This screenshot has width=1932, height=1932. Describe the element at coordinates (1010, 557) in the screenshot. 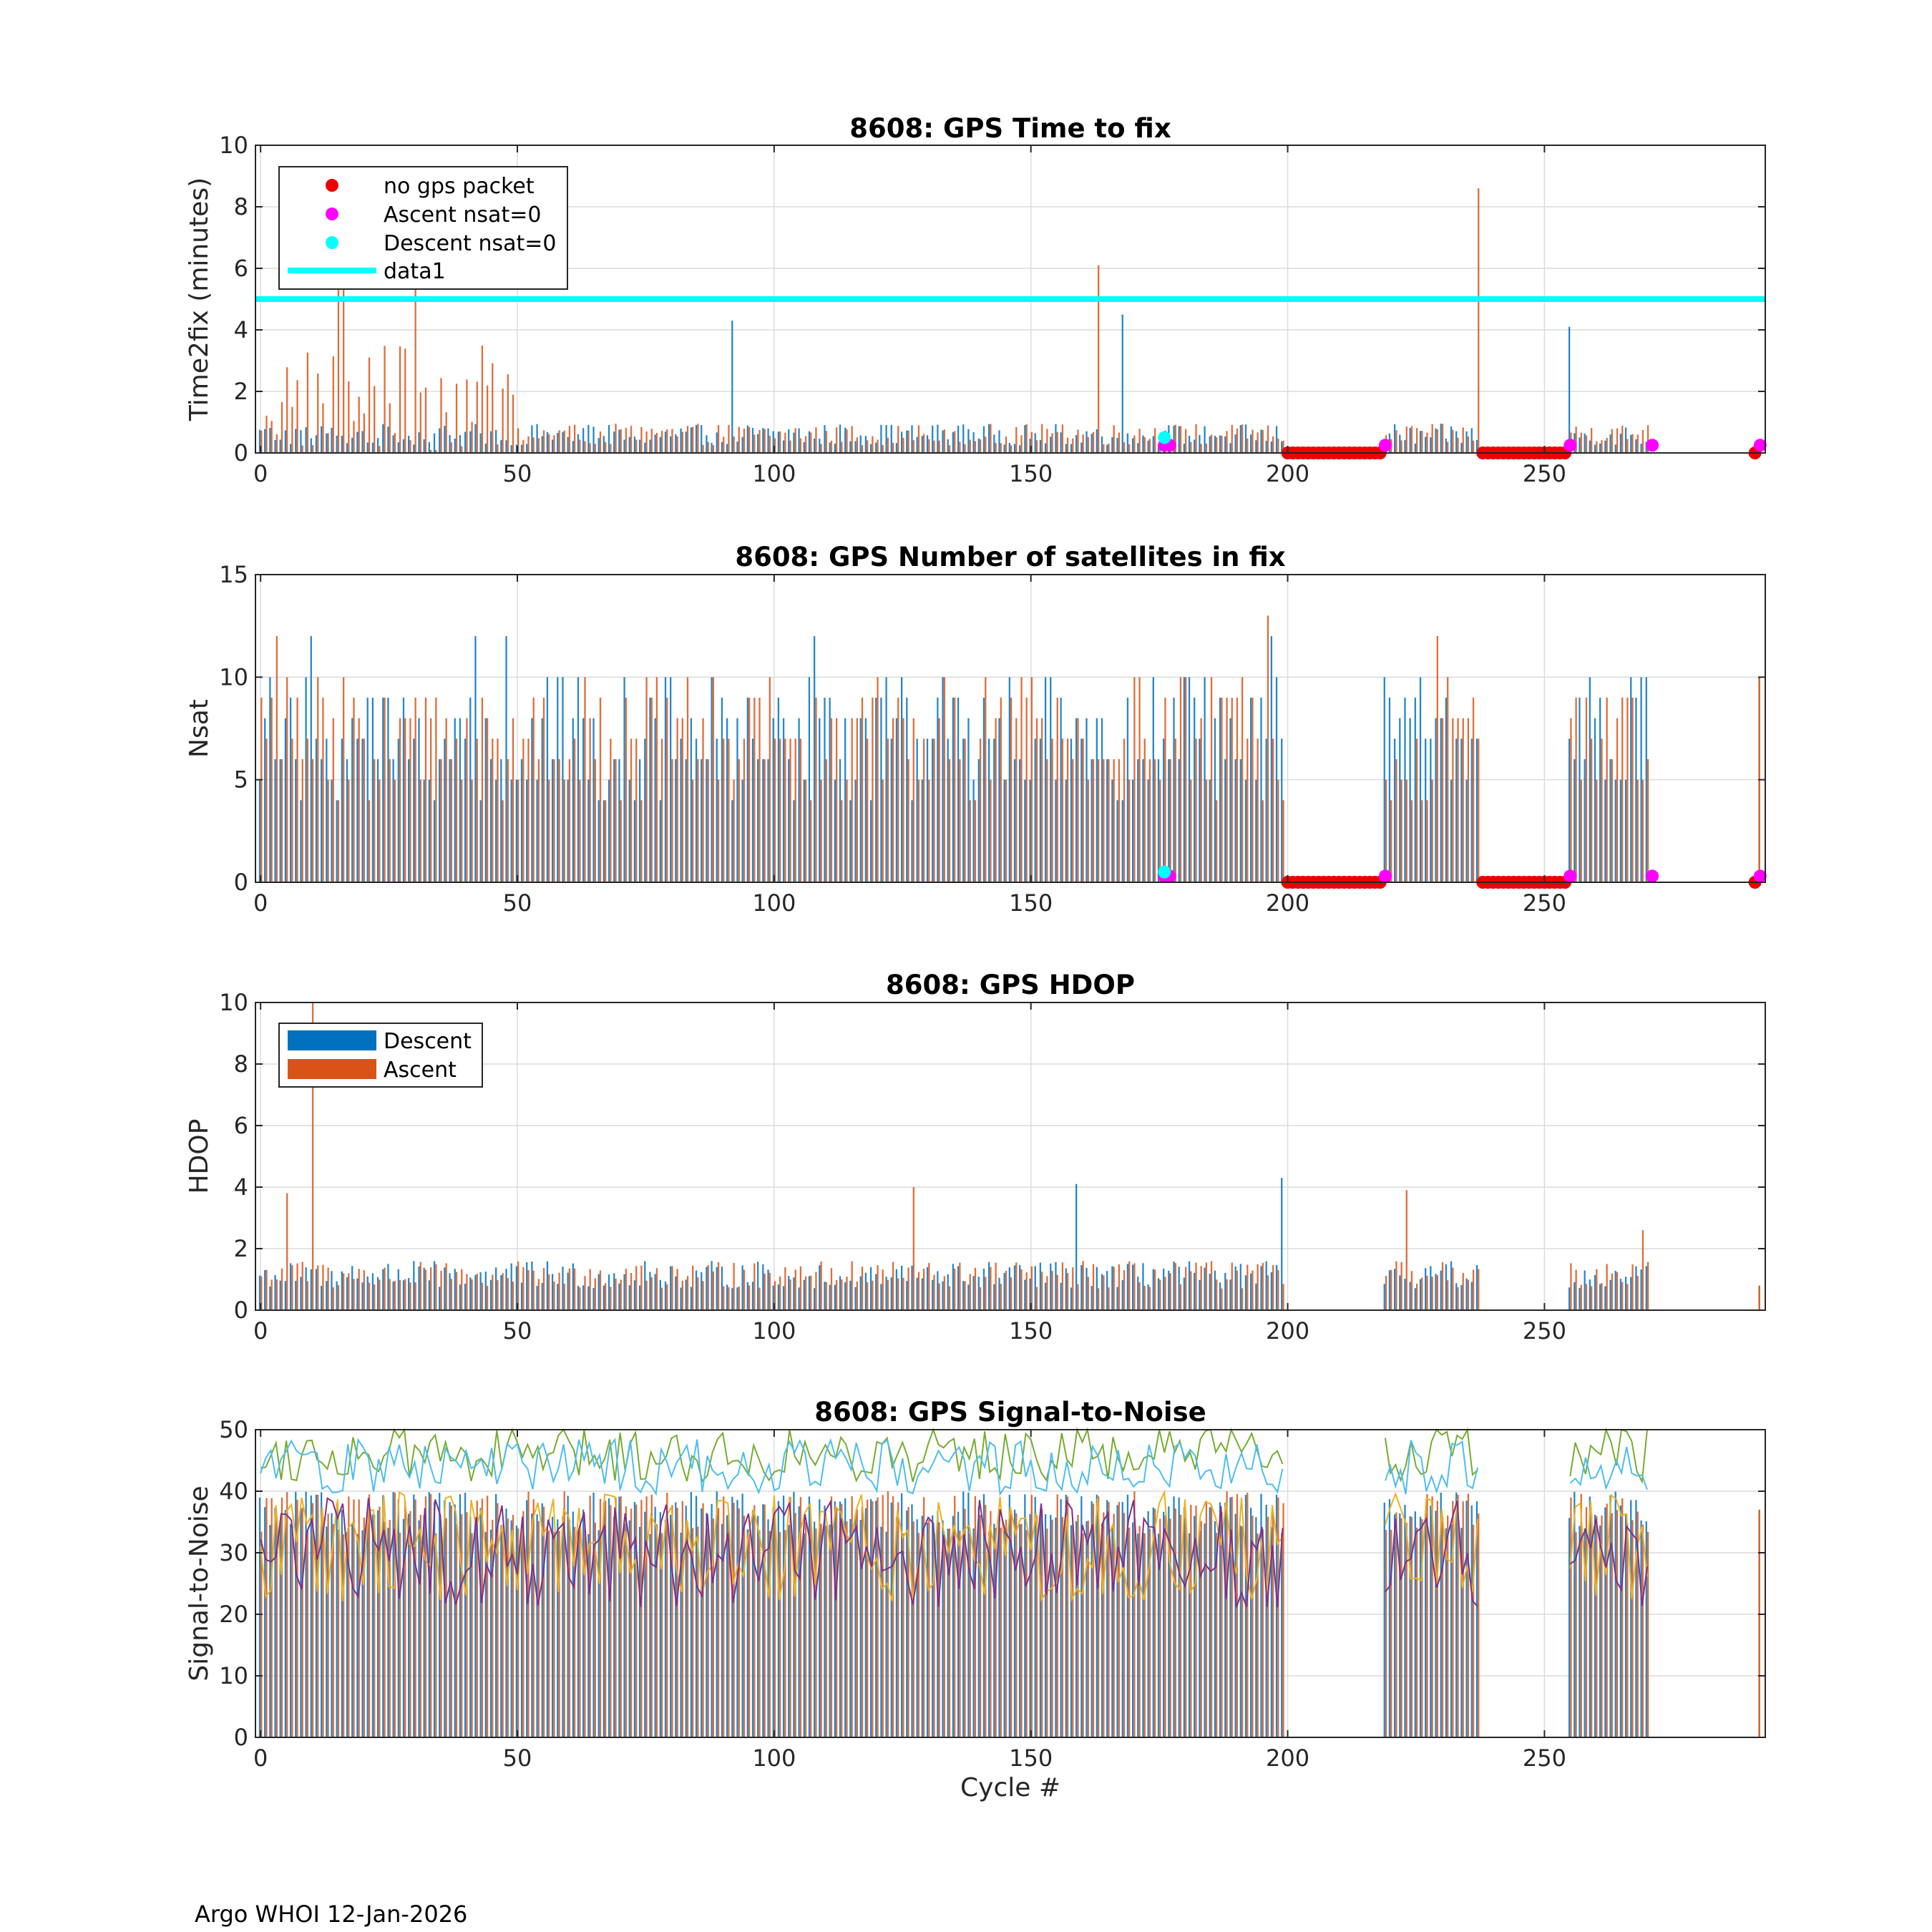

I see `chart-title: 8608: GPS Number of satellites in fix` at that location.